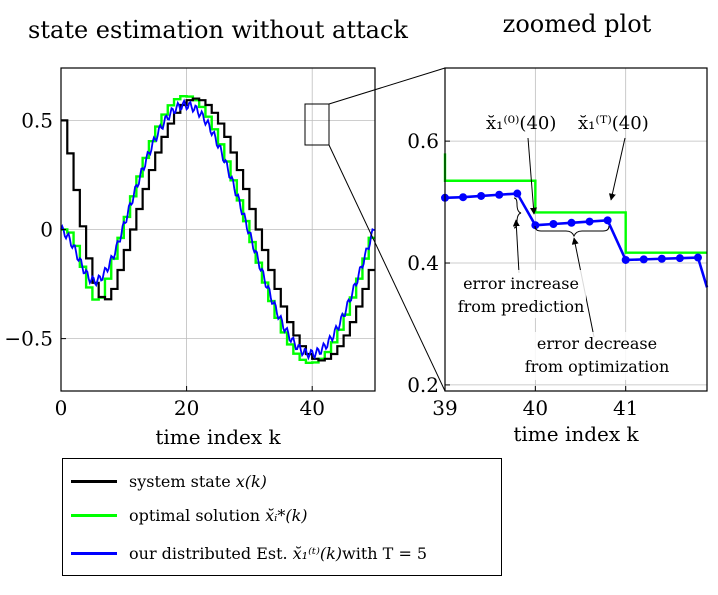  What do you see at coordinates (535, 408) in the screenshot?
I see `zoom-xtick-label: 40` at bounding box center [535, 408].